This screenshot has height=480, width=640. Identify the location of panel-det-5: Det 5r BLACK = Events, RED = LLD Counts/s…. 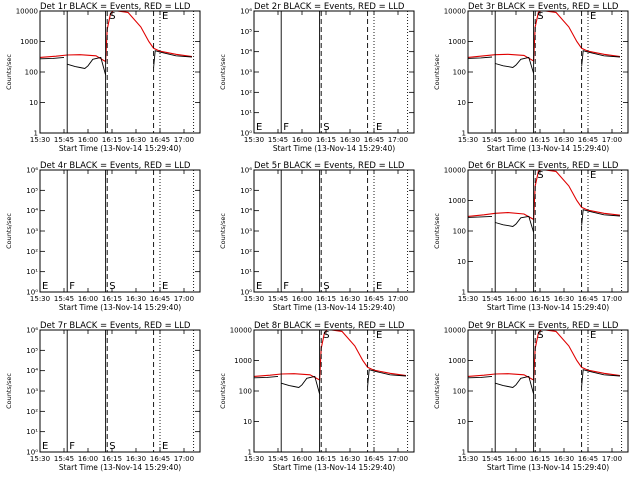
(317, 236).